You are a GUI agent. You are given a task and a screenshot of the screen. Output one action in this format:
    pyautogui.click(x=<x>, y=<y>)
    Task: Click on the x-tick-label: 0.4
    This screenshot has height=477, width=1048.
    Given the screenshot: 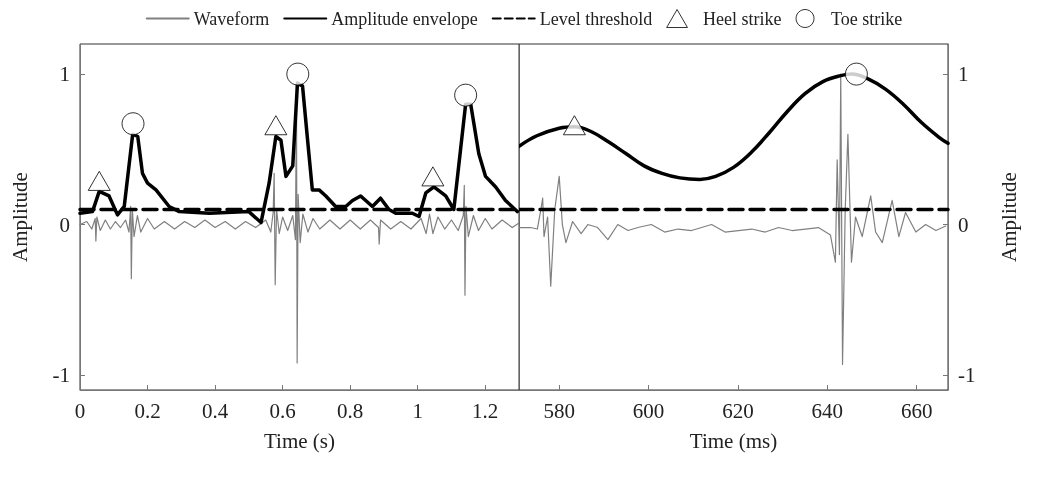 What is the action you would take?
    pyautogui.click(x=215, y=410)
    